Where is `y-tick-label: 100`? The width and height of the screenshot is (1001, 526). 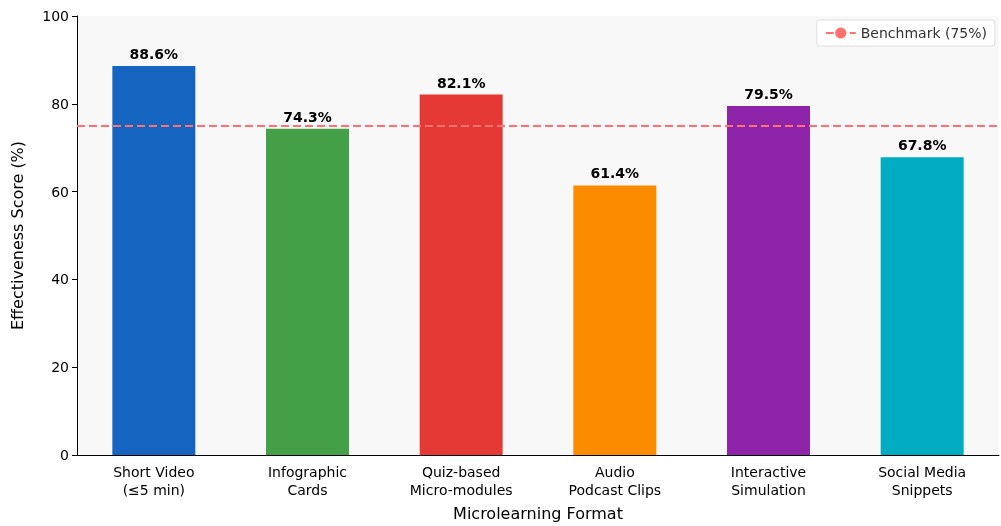 y-tick-label: 100 is located at coordinates (55, 16).